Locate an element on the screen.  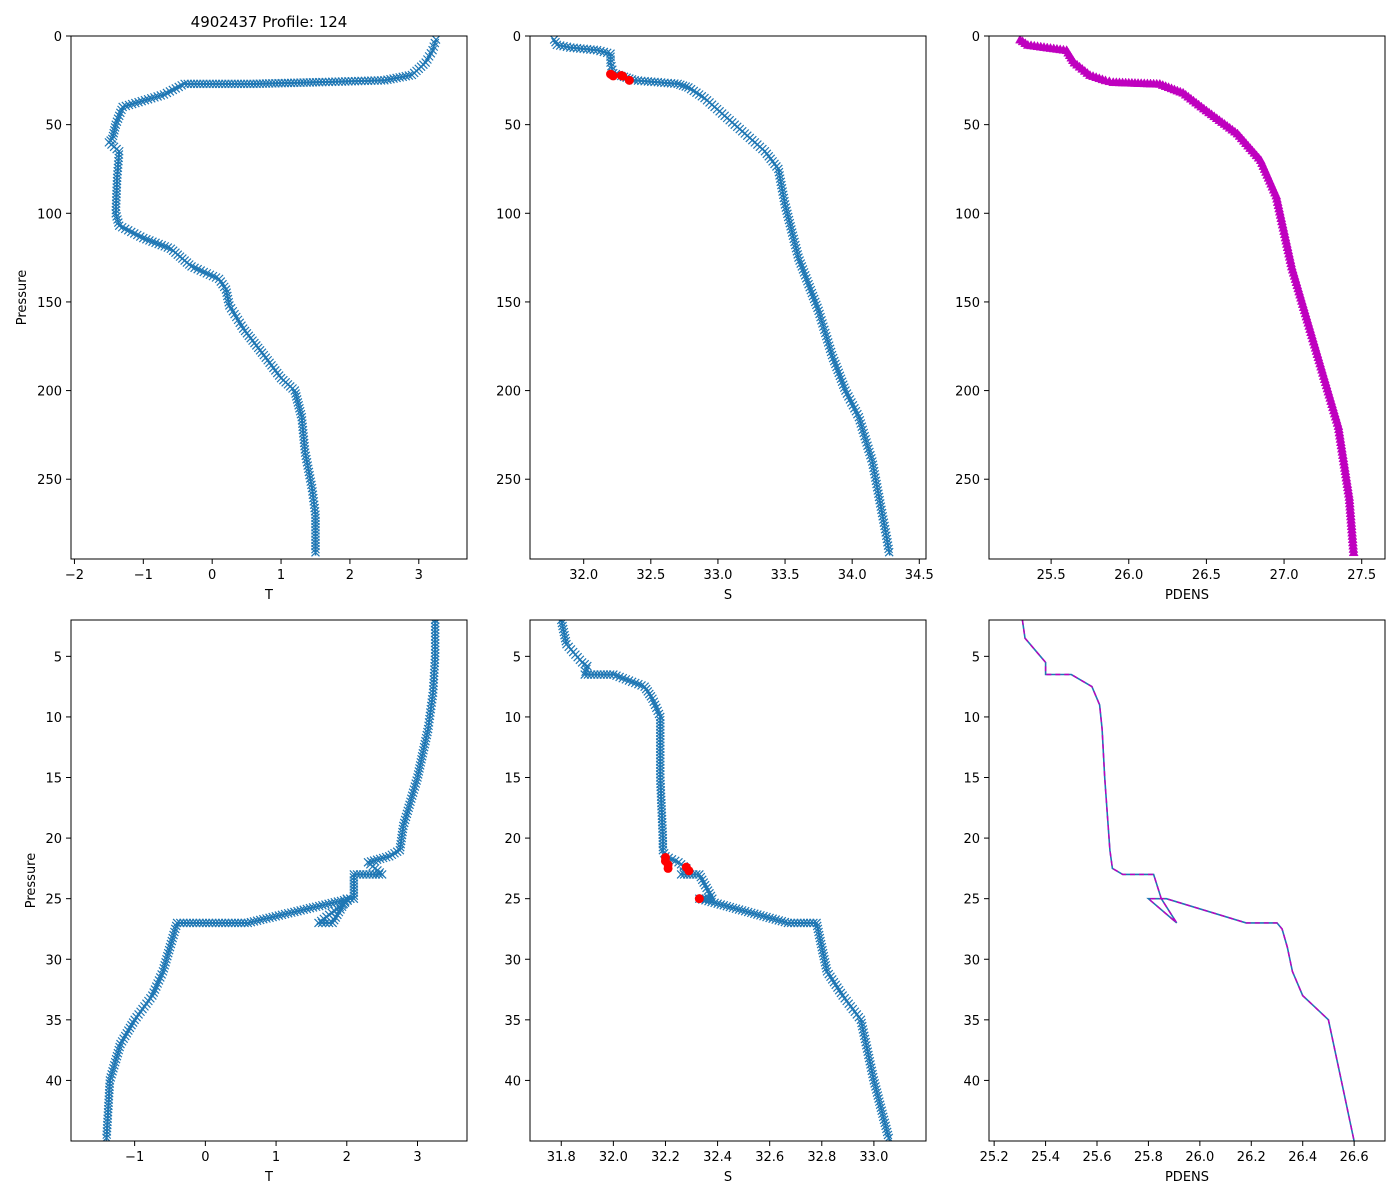
x-tick-label: 0 is located at coordinates (212, 575).